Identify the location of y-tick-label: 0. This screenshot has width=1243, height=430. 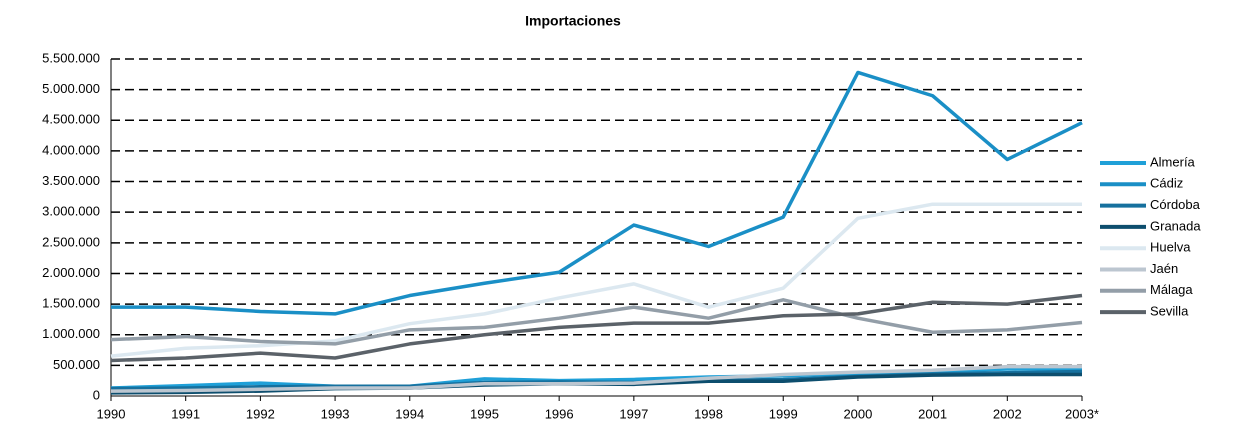
(96, 394).